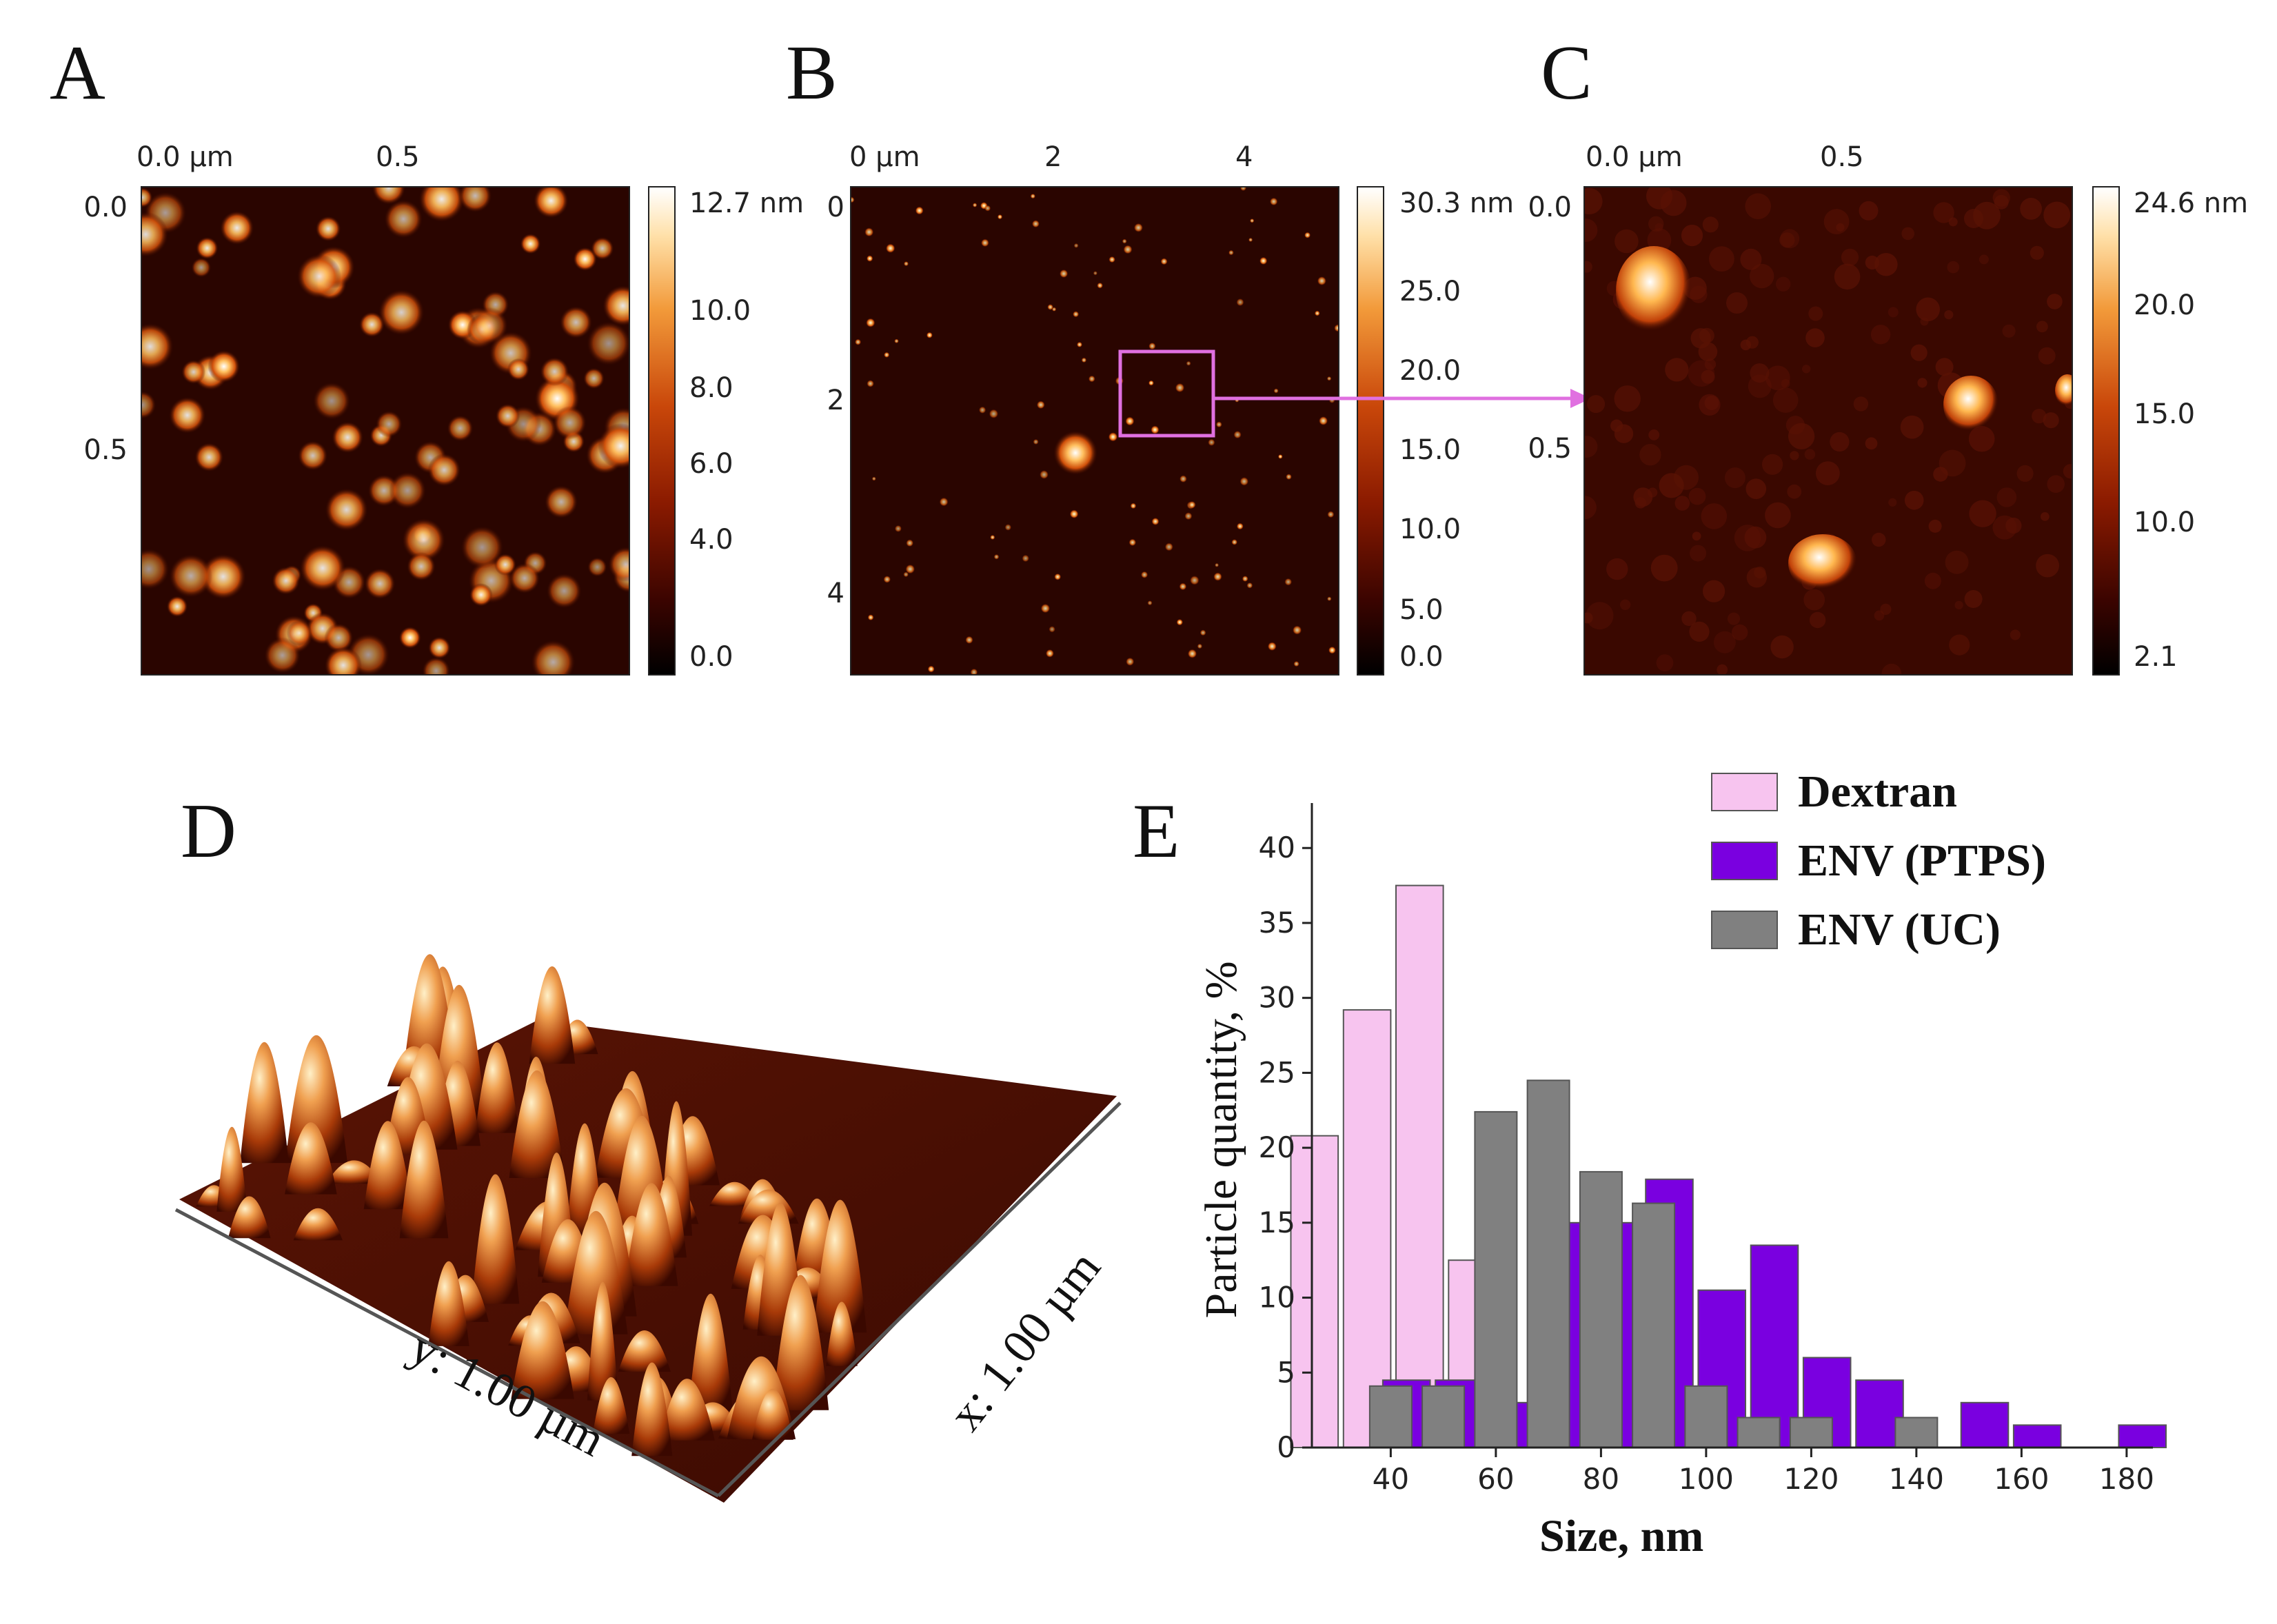  I want to click on panel-a-left-tick-0: 0.0, so click(105, 207).